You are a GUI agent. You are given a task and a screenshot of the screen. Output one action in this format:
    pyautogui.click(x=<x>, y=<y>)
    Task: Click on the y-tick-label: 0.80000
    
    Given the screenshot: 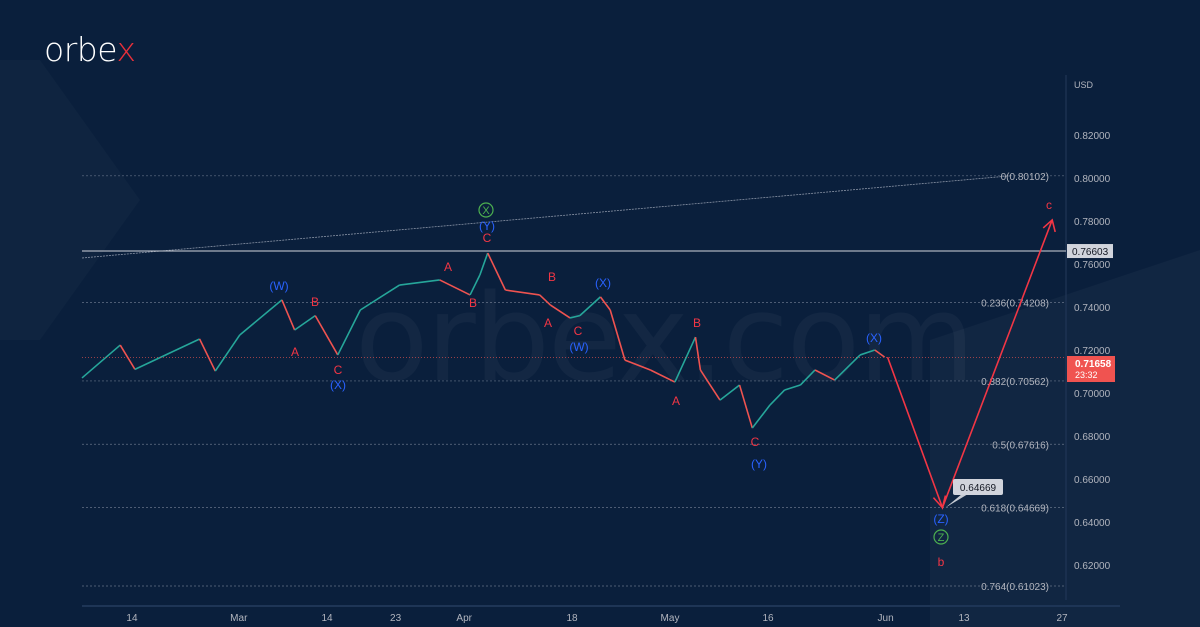 What is the action you would take?
    pyautogui.click(x=1092, y=179)
    